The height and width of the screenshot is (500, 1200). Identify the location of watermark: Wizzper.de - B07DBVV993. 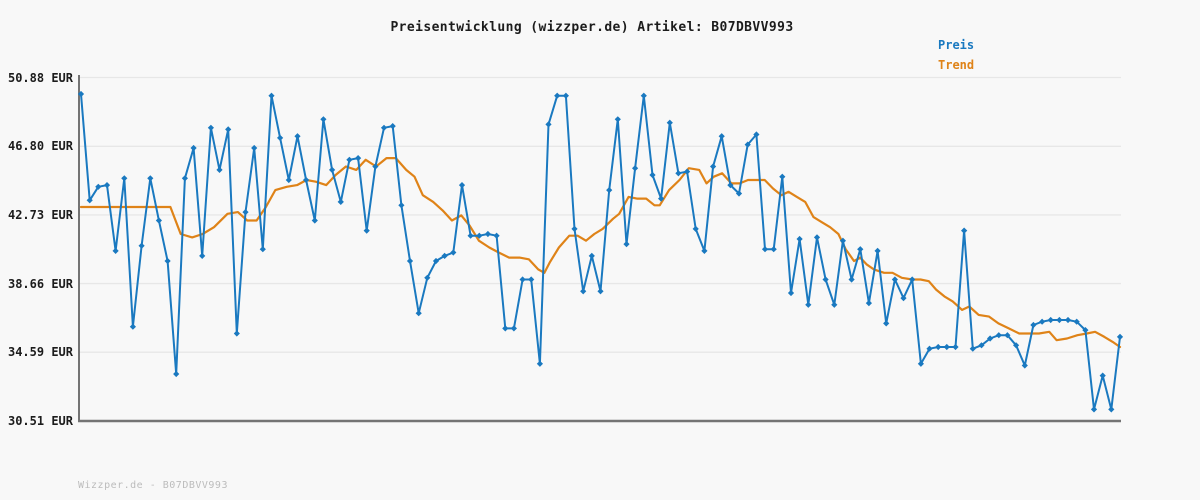
(153, 485).